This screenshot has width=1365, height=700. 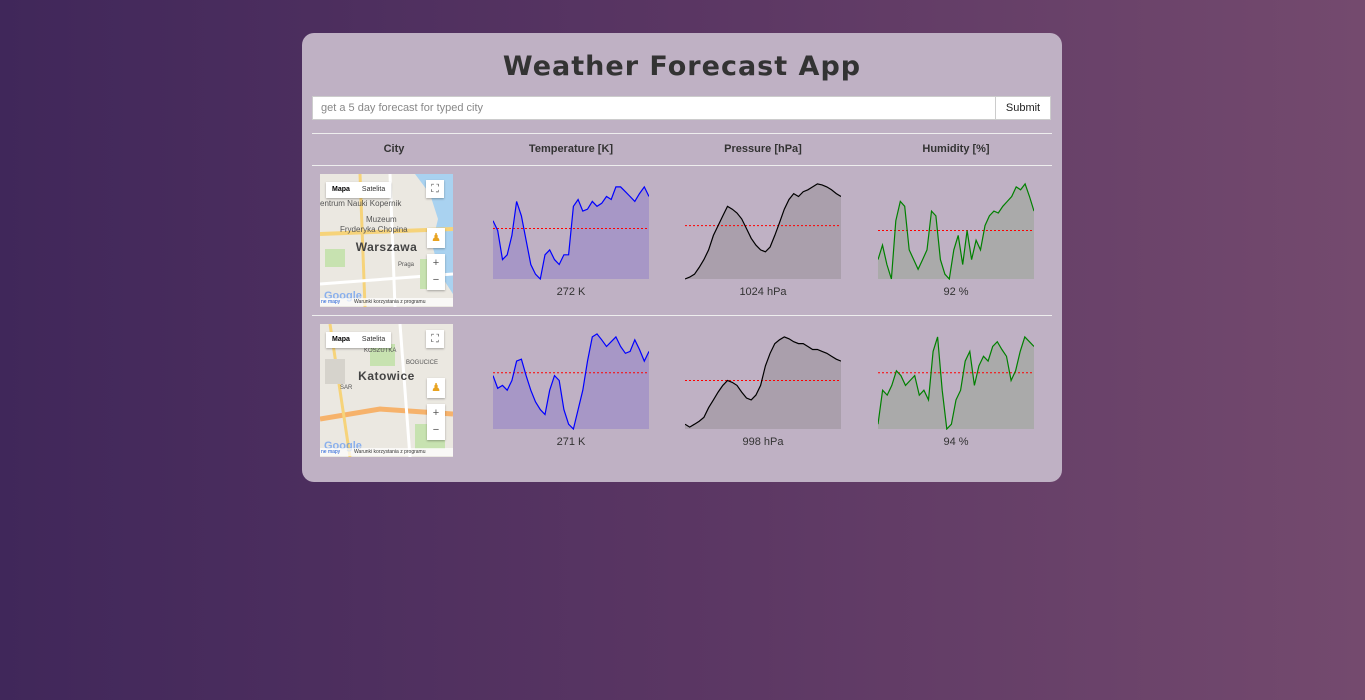 What do you see at coordinates (1023, 108) in the screenshot?
I see `submit-button: Submit` at bounding box center [1023, 108].